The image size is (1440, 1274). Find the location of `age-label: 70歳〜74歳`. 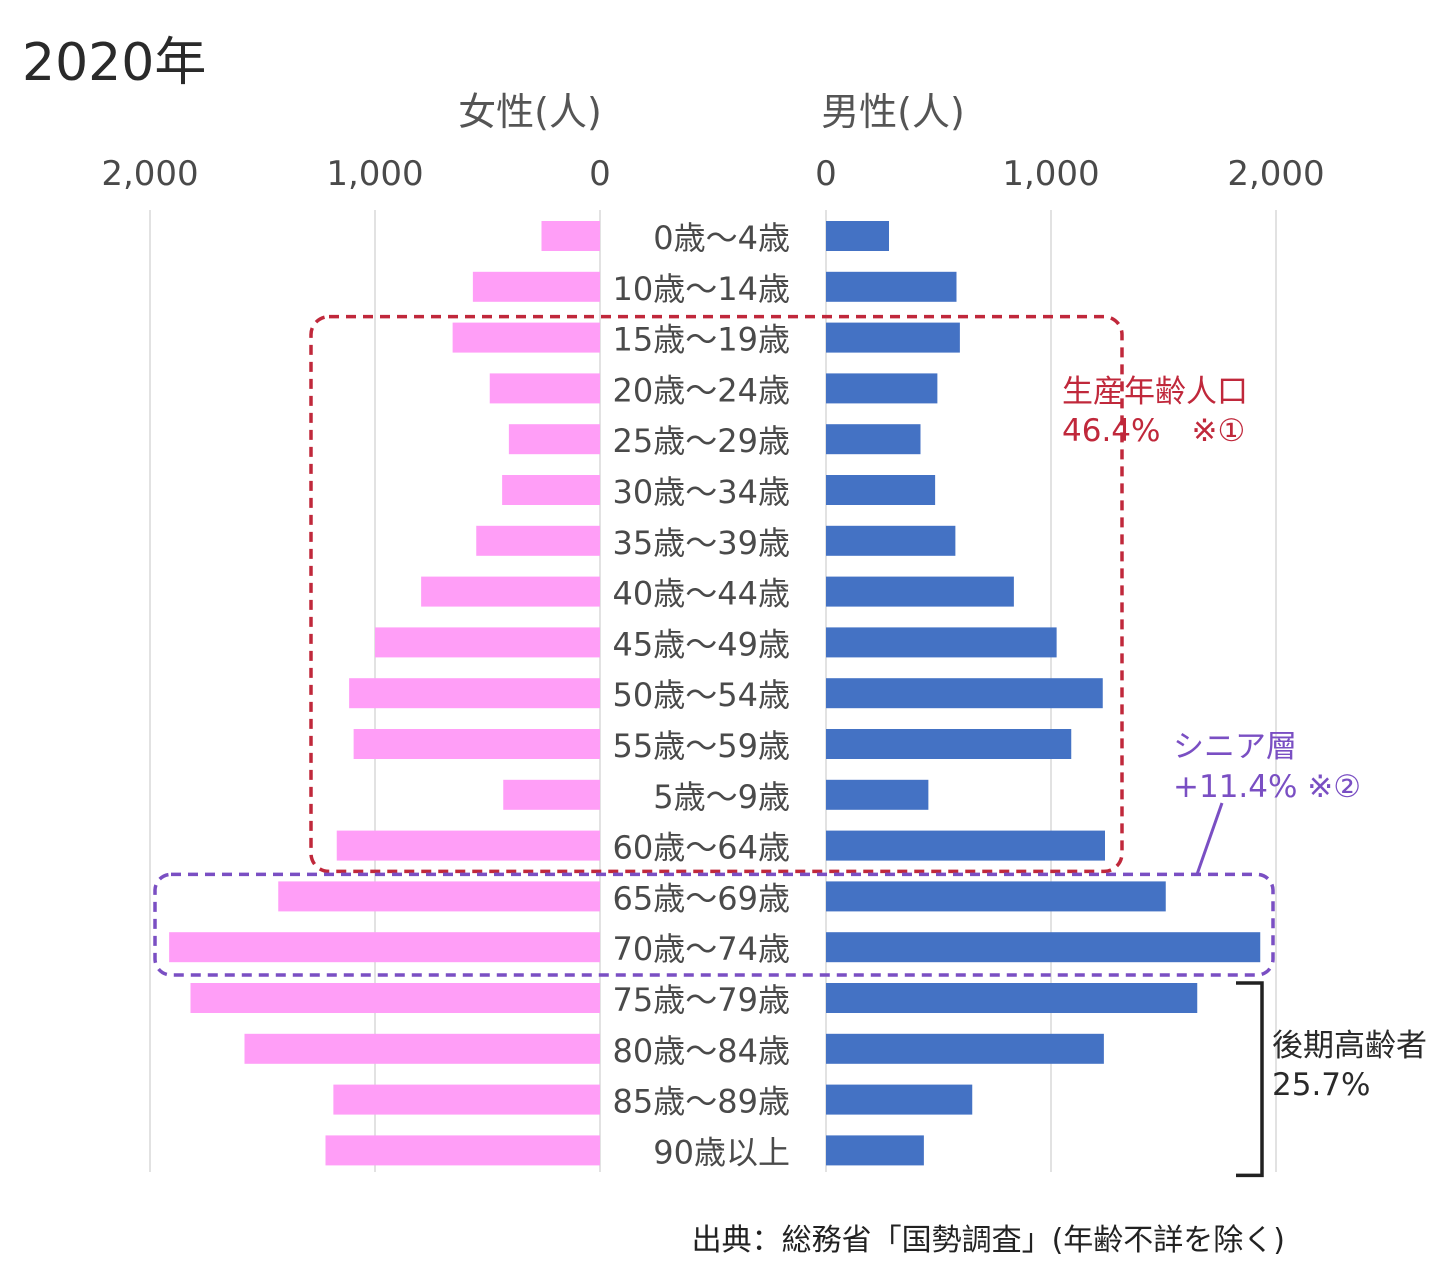

age-label: 70歳〜74歳 is located at coordinates (701, 949).